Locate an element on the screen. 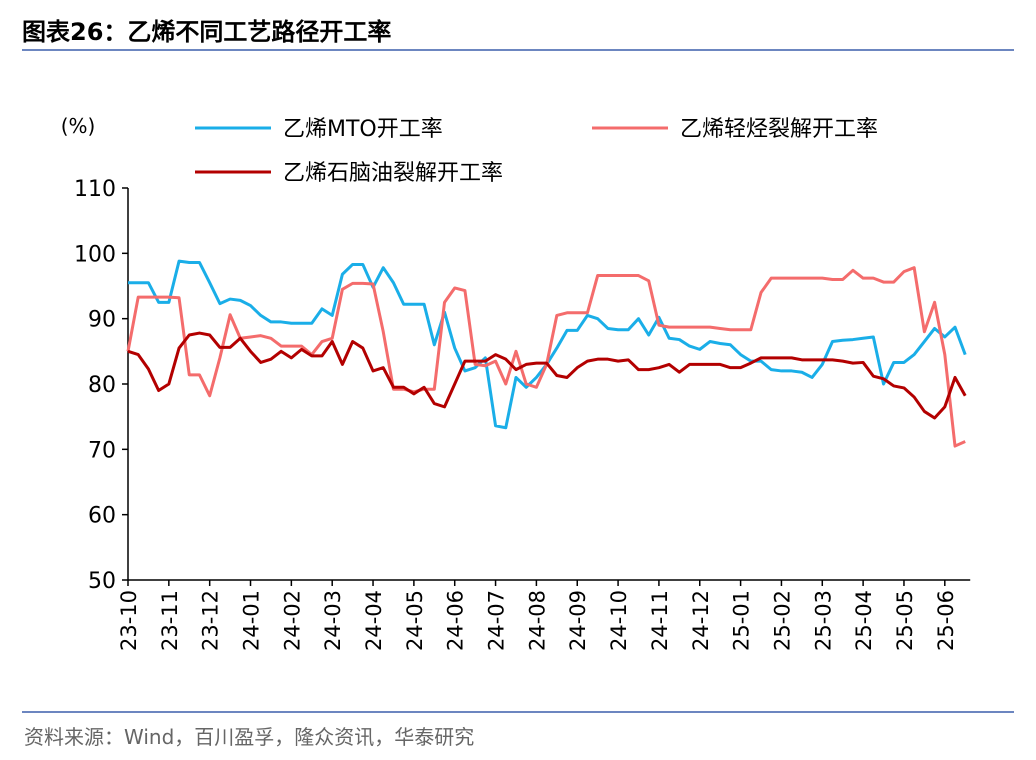 The image size is (1036, 760). x-tick-label: 25-03 is located at coordinates (823, 620).